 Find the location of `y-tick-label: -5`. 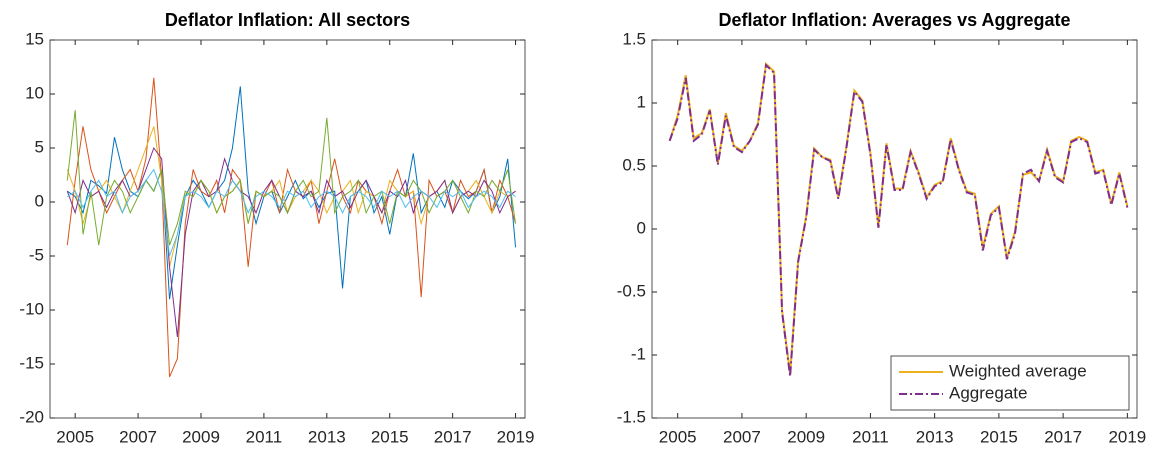

y-tick-label: -5 is located at coordinates (36, 254).